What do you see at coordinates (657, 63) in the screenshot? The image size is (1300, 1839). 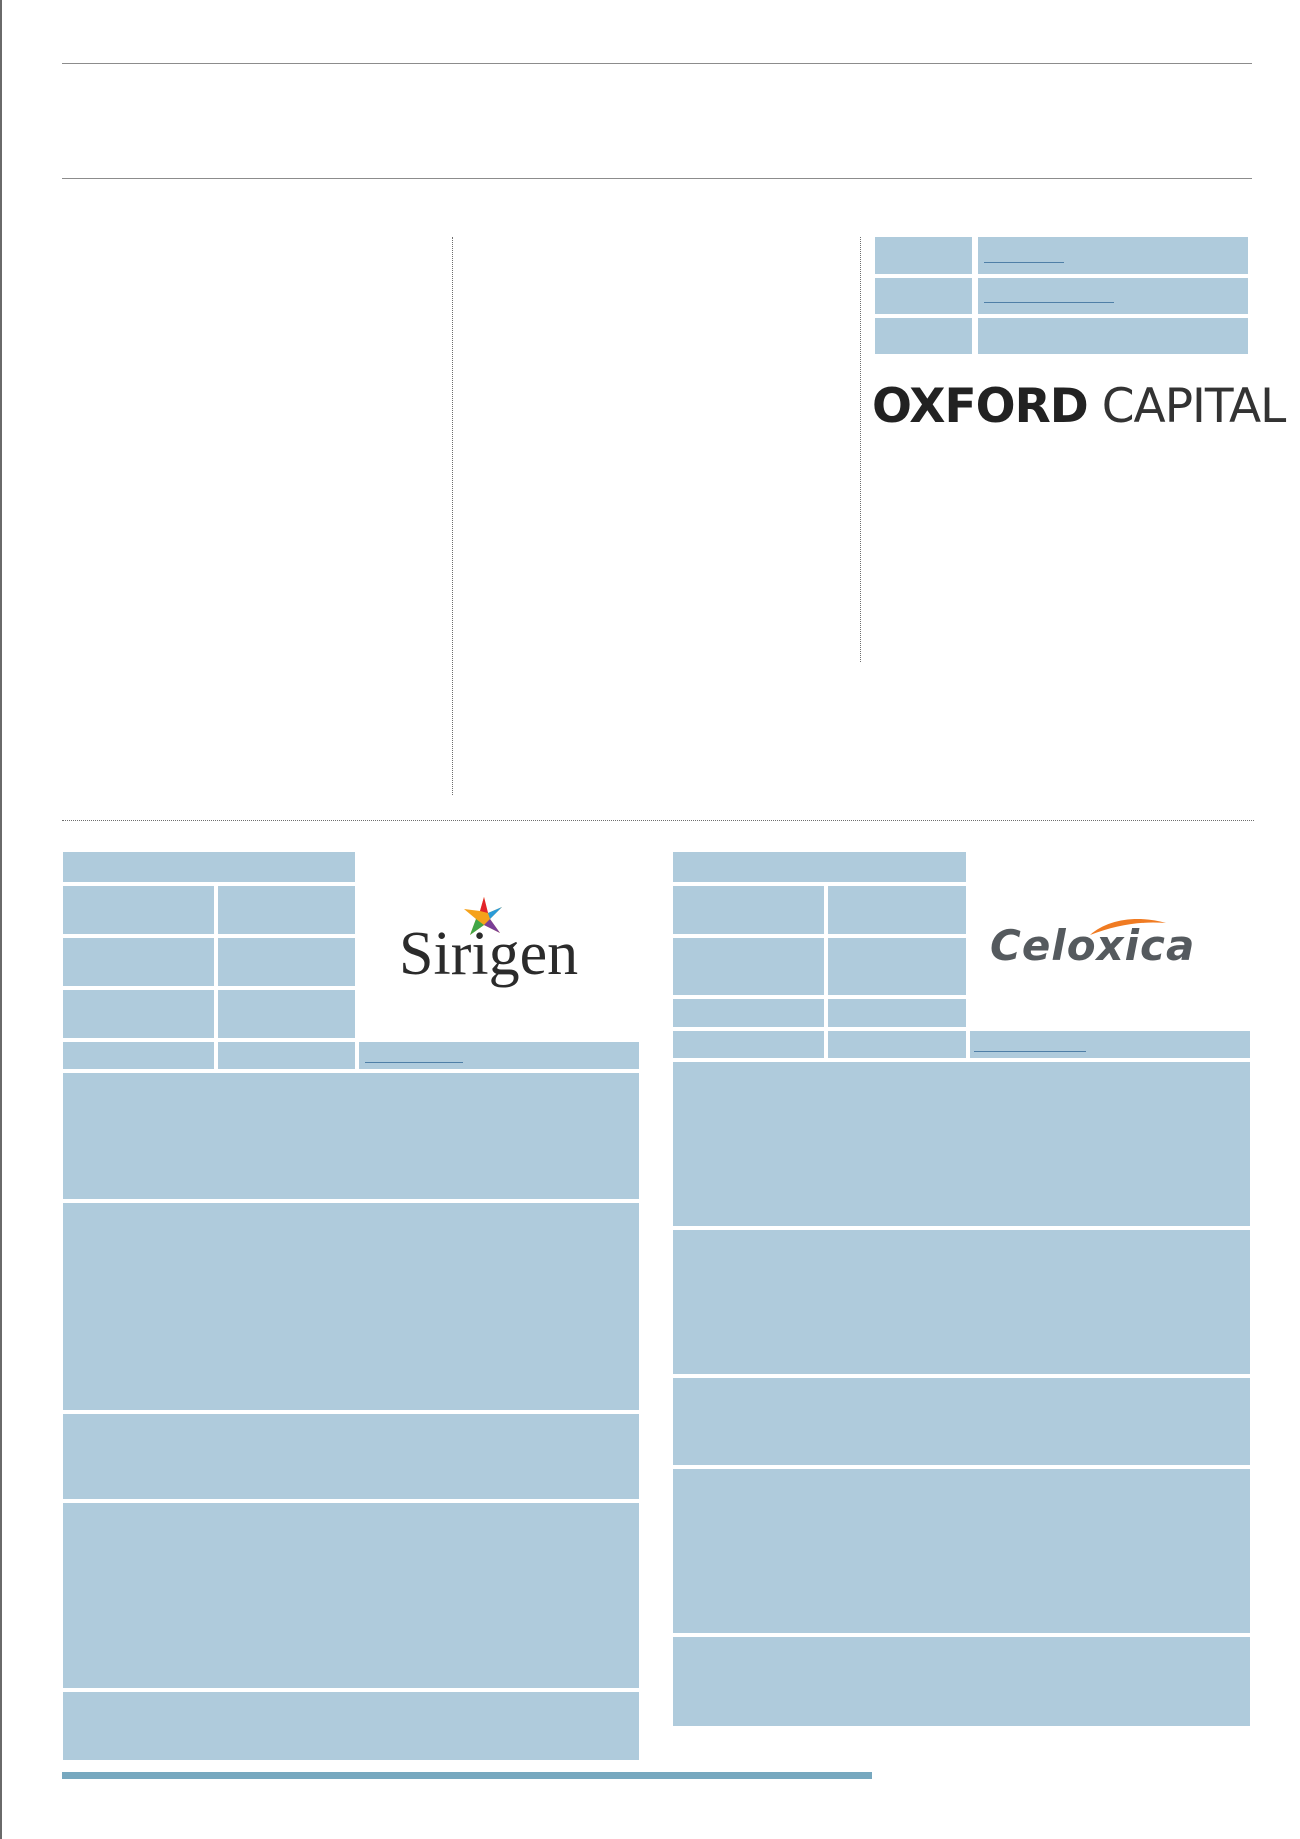 I see `header-top-rule` at bounding box center [657, 63].